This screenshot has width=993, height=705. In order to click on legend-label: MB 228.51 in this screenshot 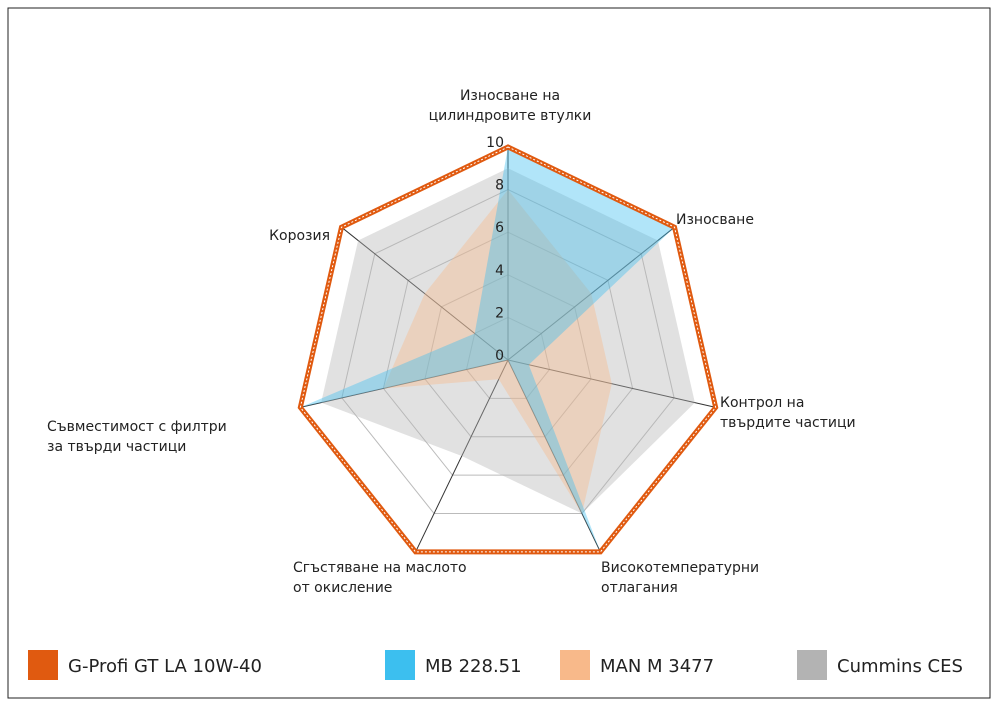, I will do `click(473, 666)`.